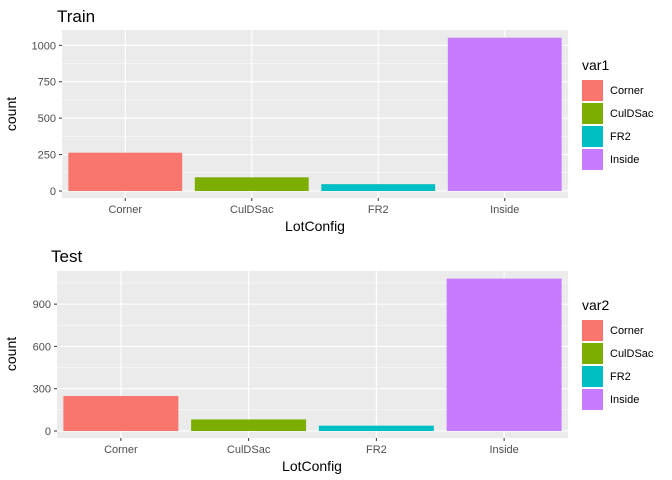 The height and width of the screenshot is (480, 672). What do you see at coordinates (42, 305) in the screenshot?
I see `y-tick-label: 900` at bounding box center [42, 305].